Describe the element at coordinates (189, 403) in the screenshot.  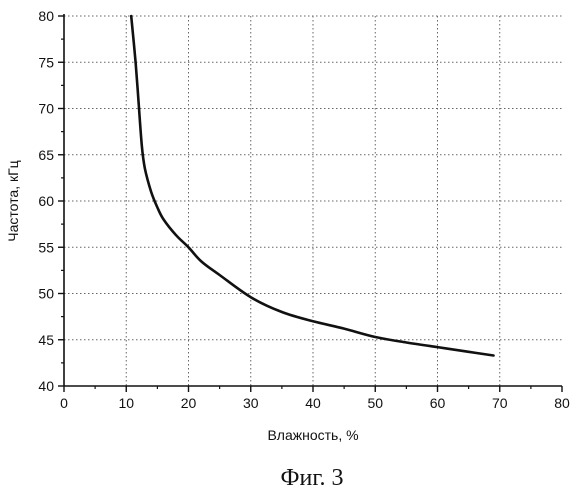
I see `x-tick-label: 20` at that location.